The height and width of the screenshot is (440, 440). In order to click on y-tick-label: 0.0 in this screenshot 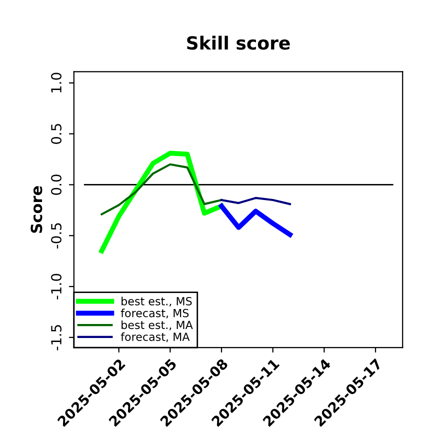, I will do `click(56, 184)`.